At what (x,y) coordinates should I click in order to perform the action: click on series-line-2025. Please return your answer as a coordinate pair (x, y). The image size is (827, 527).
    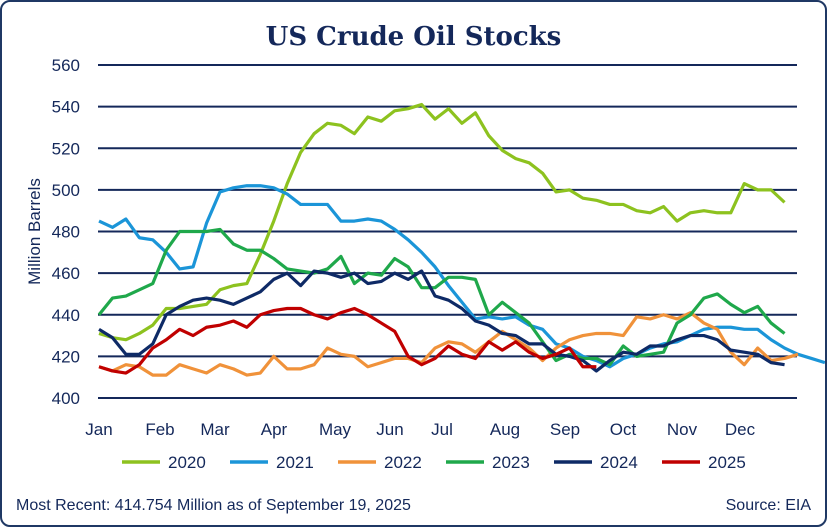
    Looking at the image, I should click on (347, 340).